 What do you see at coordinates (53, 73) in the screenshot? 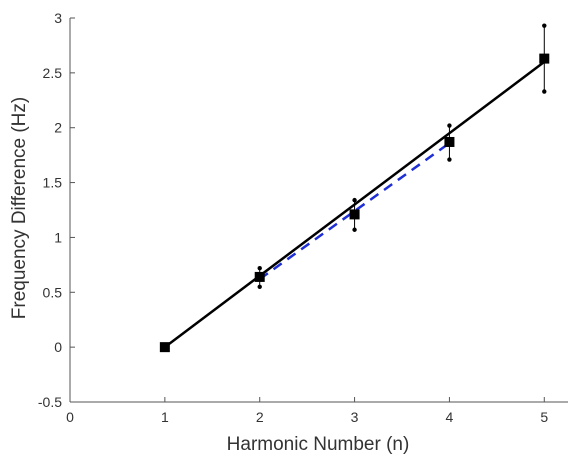
I see `y-tick-label: 2.5` at bounding box center [53, 73].